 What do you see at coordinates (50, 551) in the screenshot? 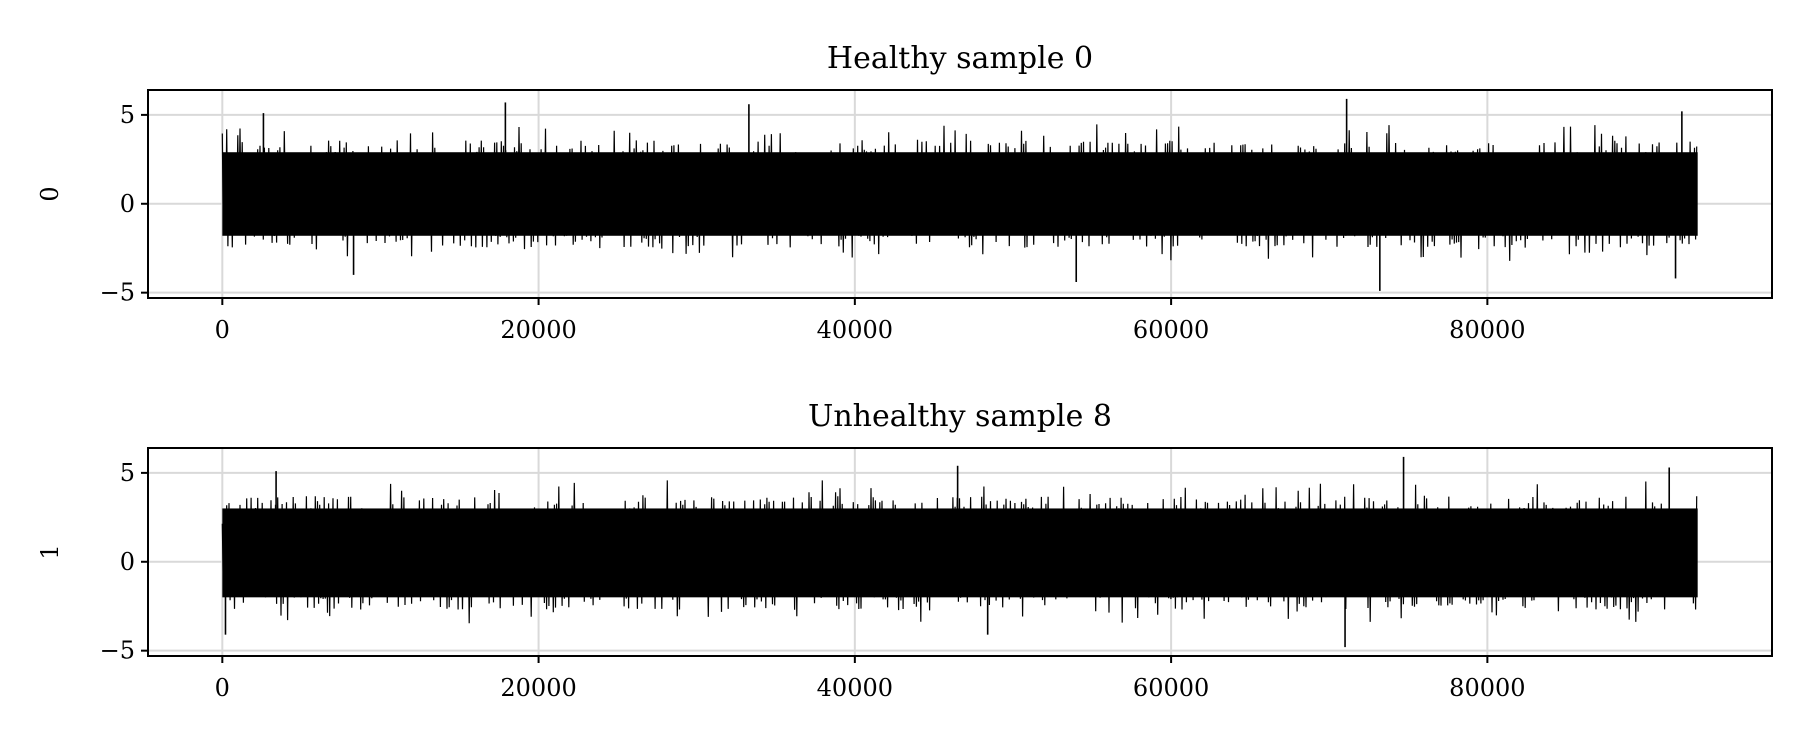
I see `y-axis-label: 1` at bounding box center [50, 551].